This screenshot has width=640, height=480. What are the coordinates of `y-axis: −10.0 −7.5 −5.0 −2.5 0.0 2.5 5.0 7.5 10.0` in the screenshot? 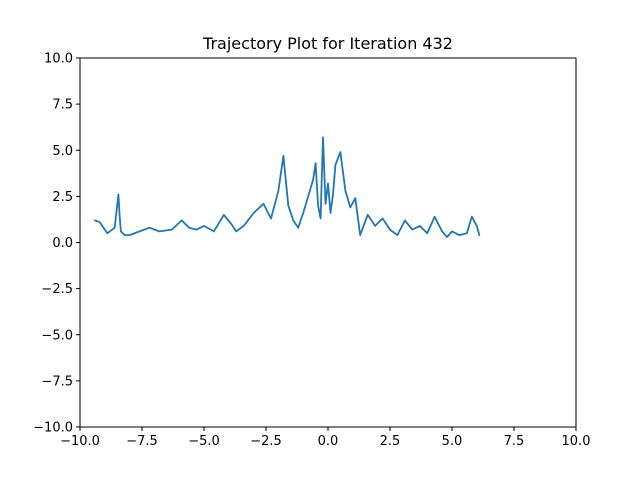 It's located at (56, 244).